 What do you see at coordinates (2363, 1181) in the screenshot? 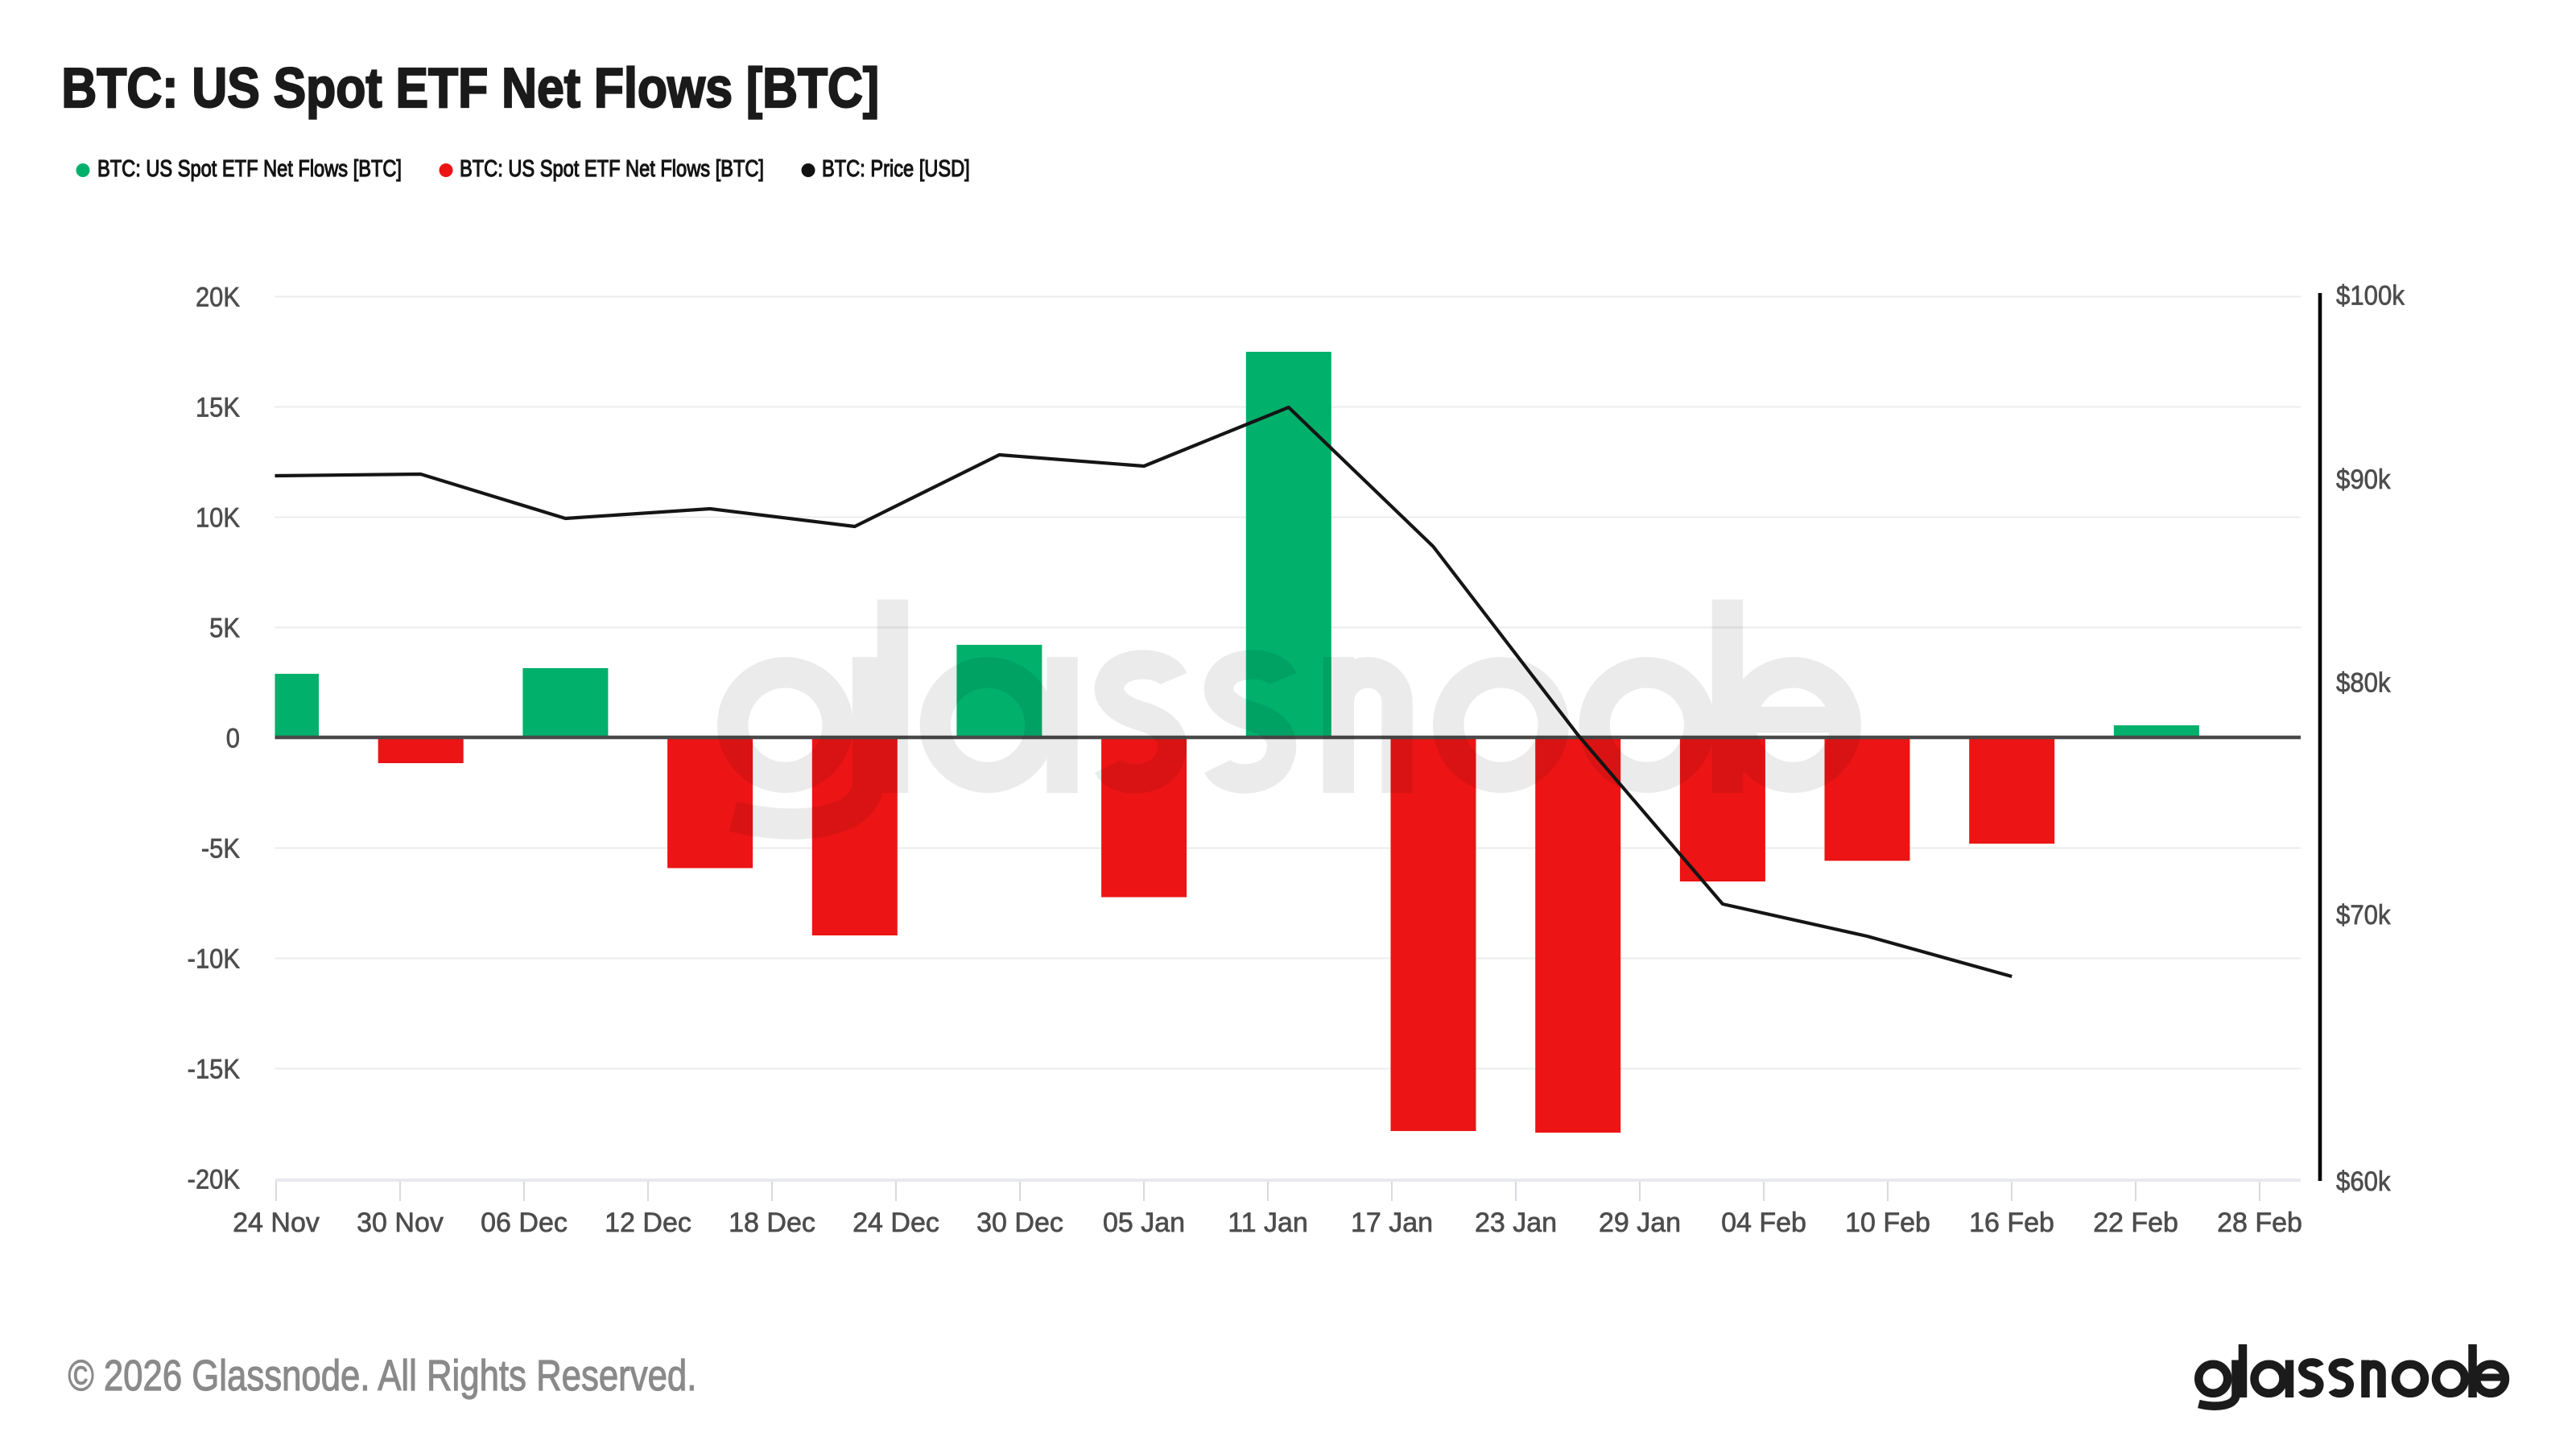
I see `svg-text: $60k` at bounding box center [2363, 1181].